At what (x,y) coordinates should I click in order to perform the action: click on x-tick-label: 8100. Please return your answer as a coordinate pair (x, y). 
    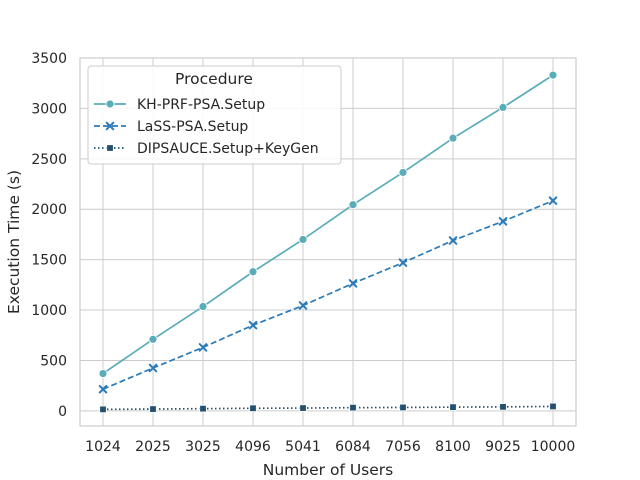
    Looking at the image, I should click on (453, 447).